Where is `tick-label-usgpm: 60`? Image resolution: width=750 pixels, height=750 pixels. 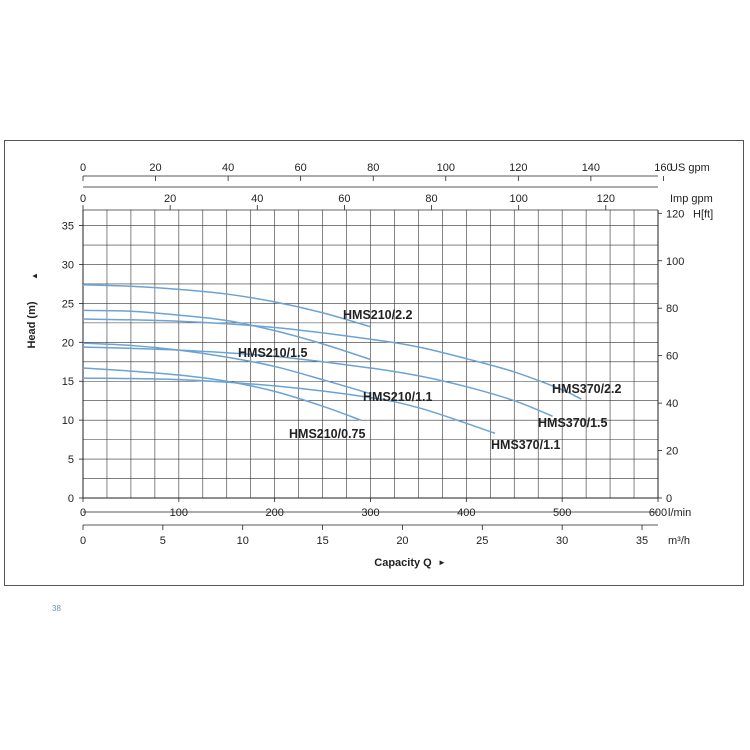 tick-label-usgpm: 60 is located at coordinates (301, 168).